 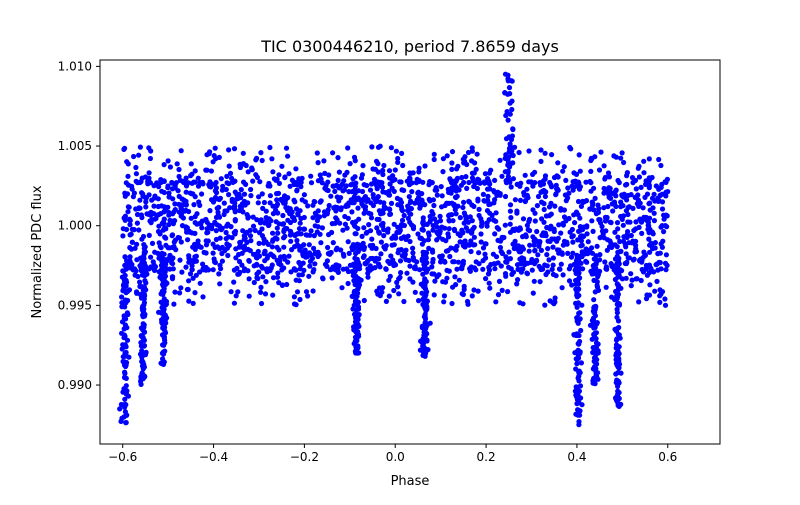 I want to click on x-tick-label: −0.6, so click(x=122, y=457).